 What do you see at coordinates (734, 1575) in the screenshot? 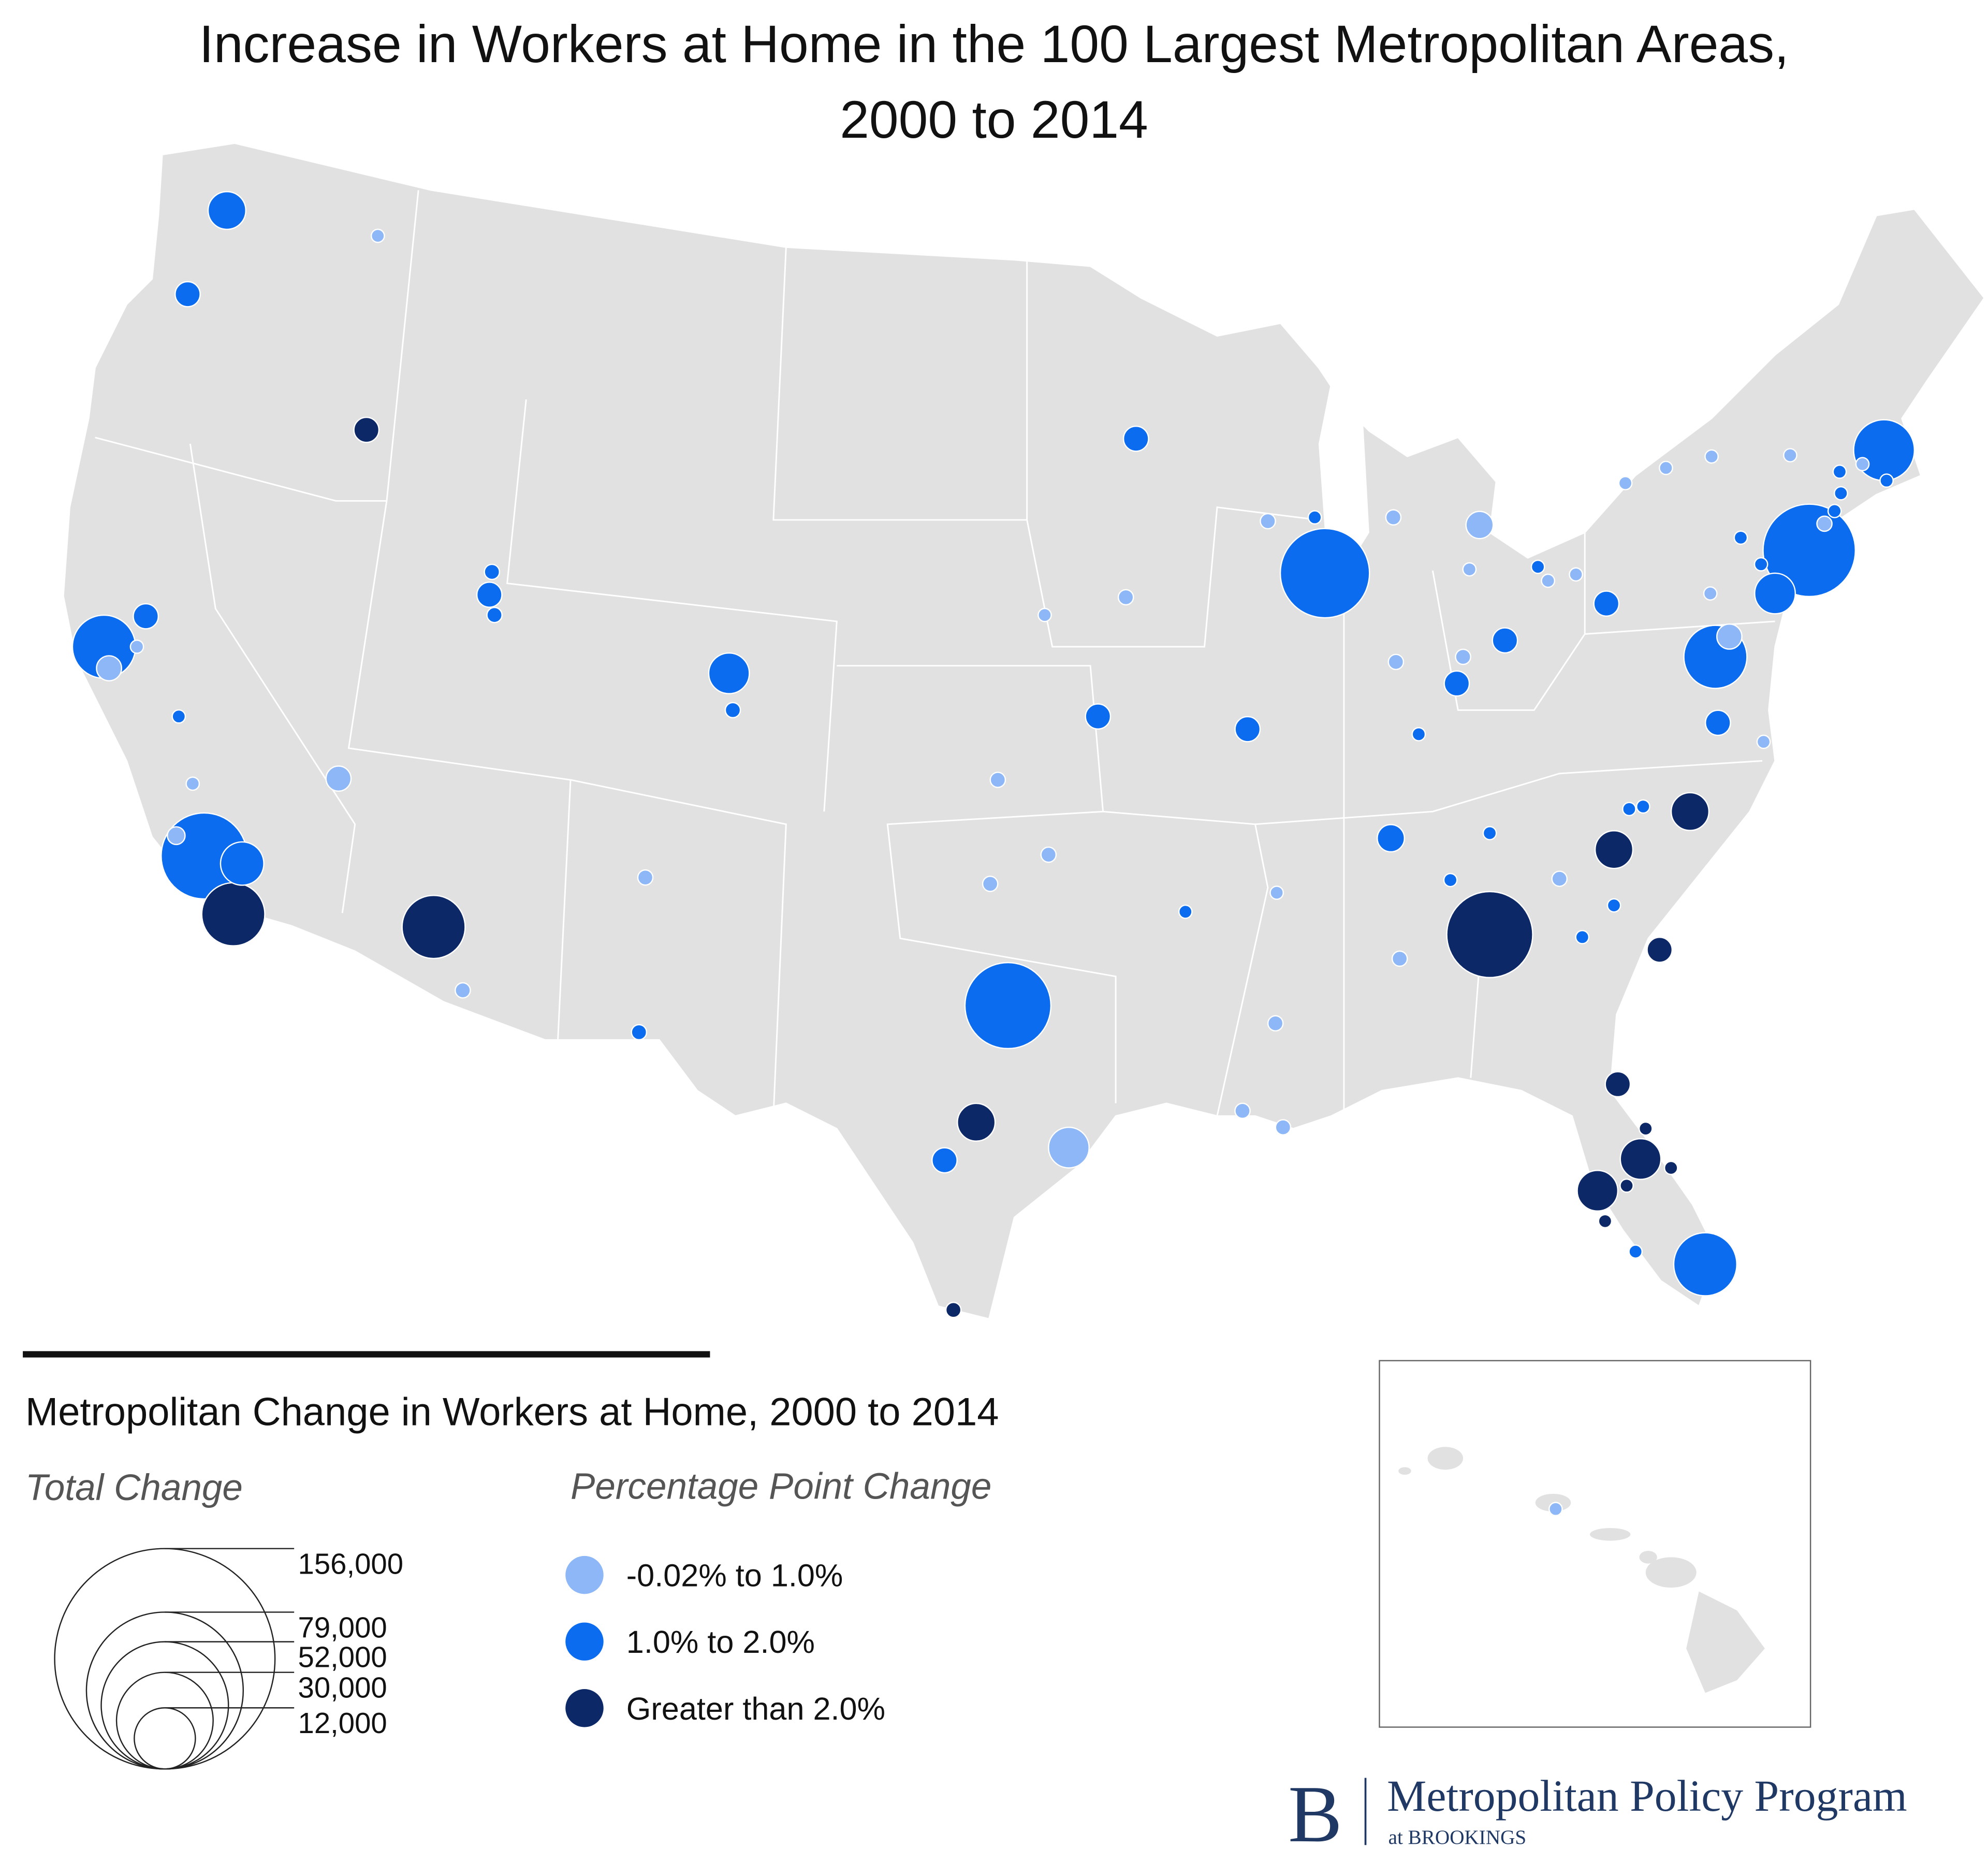
I see `legend-label: -0.02% to 1.0%` at bounding box center [734, 1575].